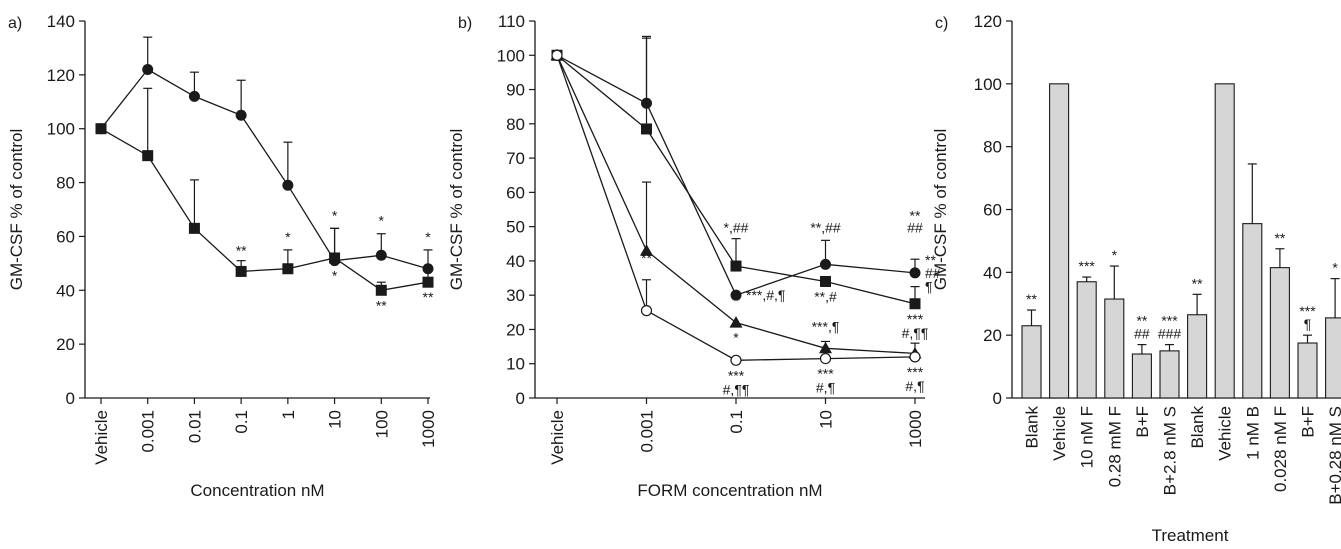 The height and width of the screenshot is (549, 1341). I want to click on panel-a-y-tick-label: 60, so click(65, 236).